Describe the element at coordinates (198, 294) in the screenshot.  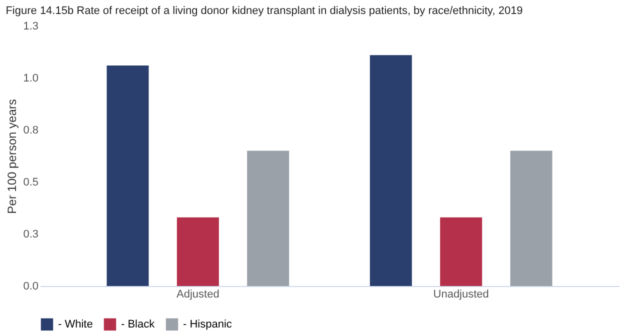
I see `x-tick-label: Adjusted` at that location.